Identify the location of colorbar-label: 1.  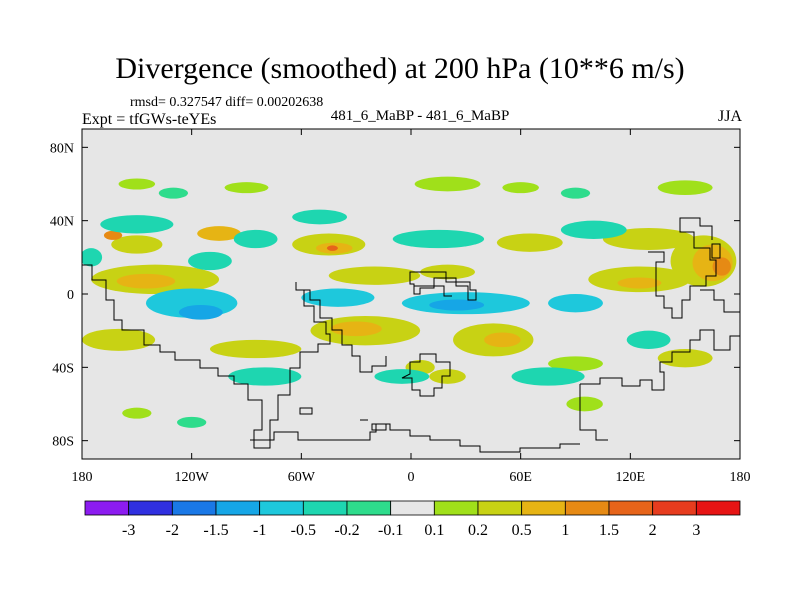
(565, 530).